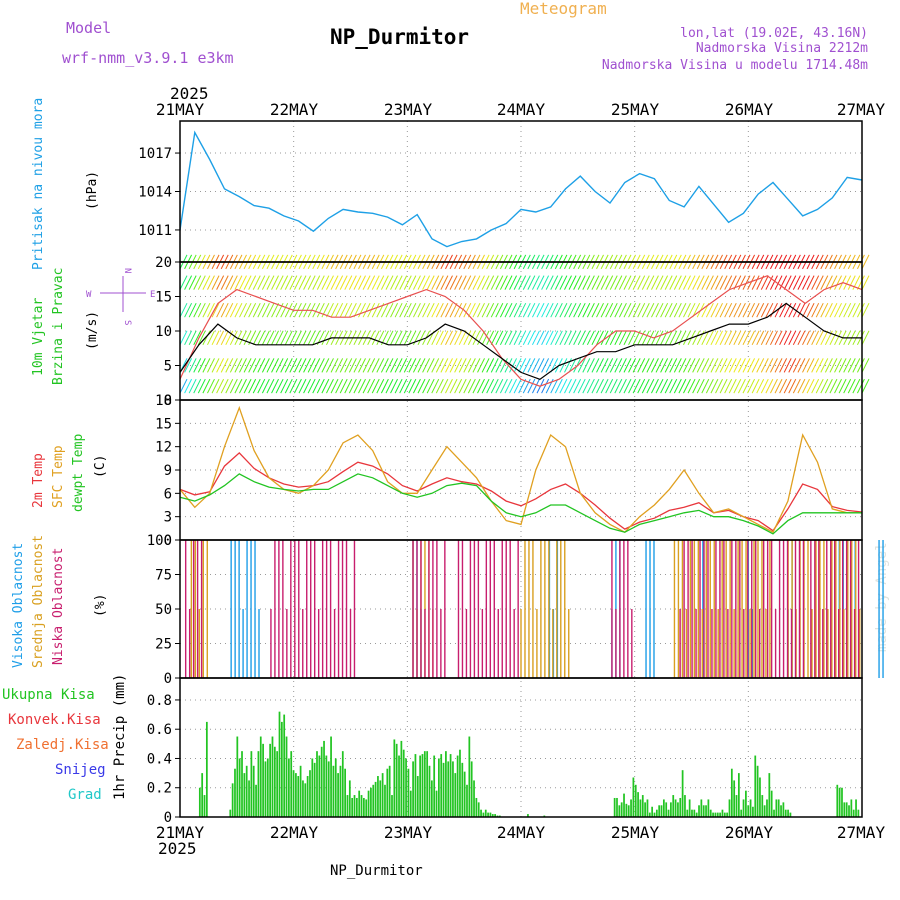 The image size is (900, 900). What do you see at coordinates (159, 759) in the screenshot?
I see `precip-tick-label: 0.4` at bounding box center [159, 759].